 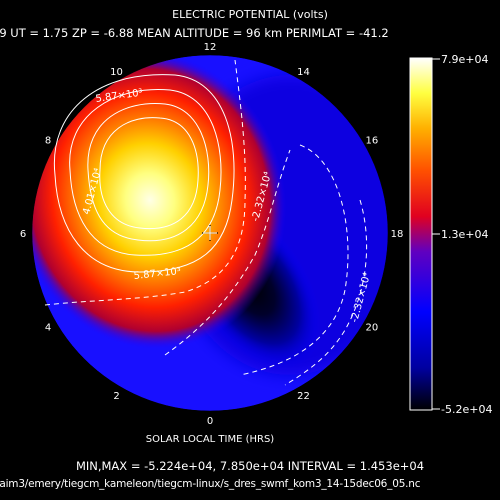 I want to click on contour-label: 5.87×10³, so click(x=157, y=274).